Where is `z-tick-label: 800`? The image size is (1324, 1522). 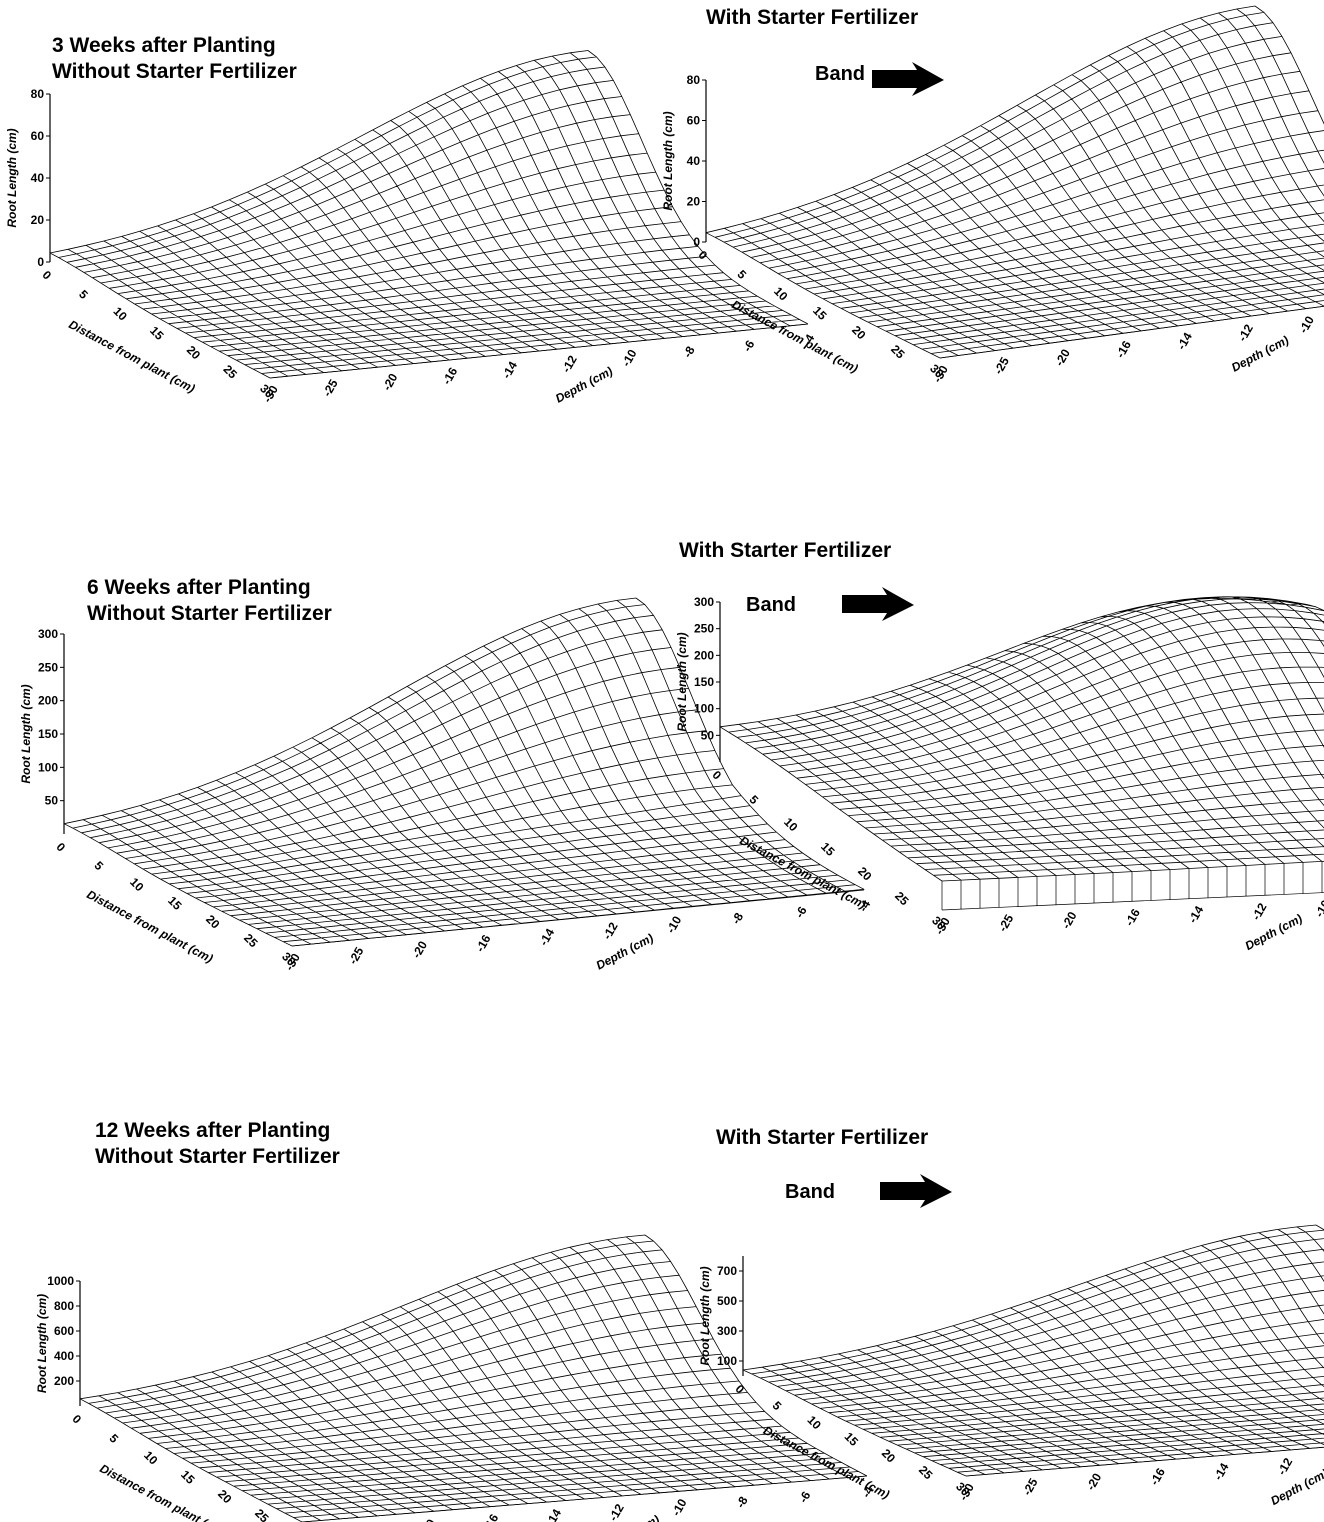
z-tick-label: 800 is located at coordinates (64, 1306).